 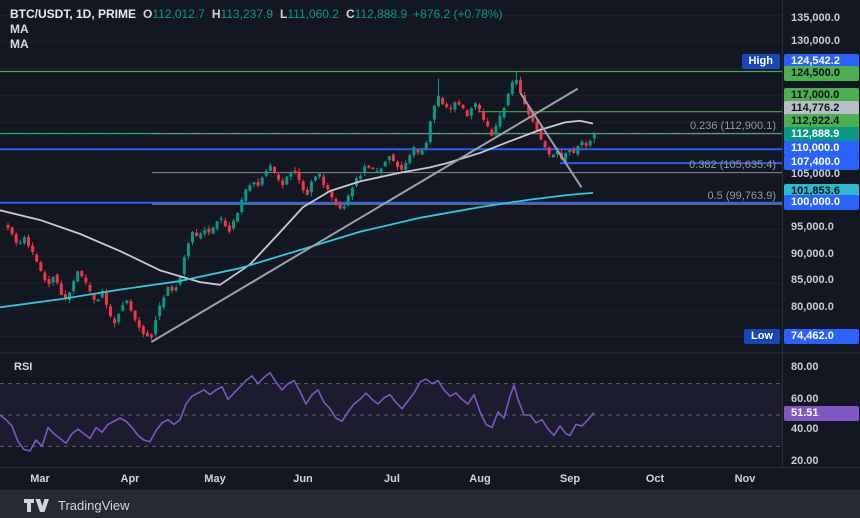 What do you see at coordinates (94, 505) in the screenshot?
I see `brand-text: TradingView` at bounding box center [94, 505].